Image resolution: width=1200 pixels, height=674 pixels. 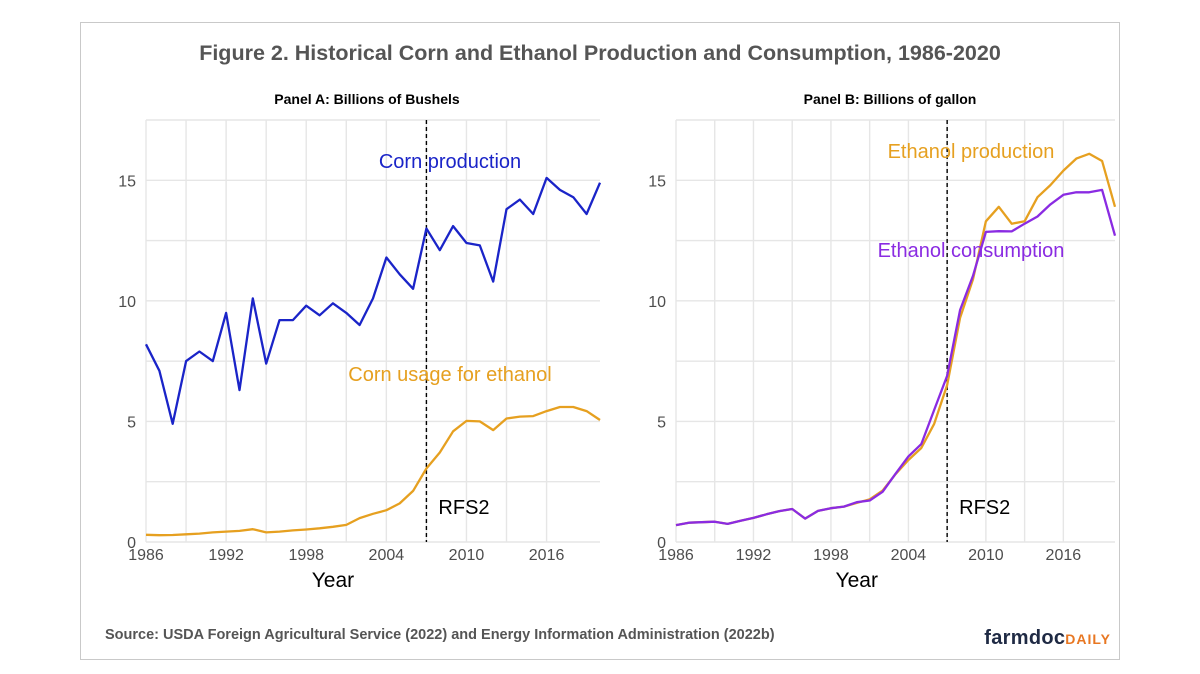 I want to click on series-label-corn-usage-for-ethanol: Corn usage for ethanol, so click(x=449, y=375).